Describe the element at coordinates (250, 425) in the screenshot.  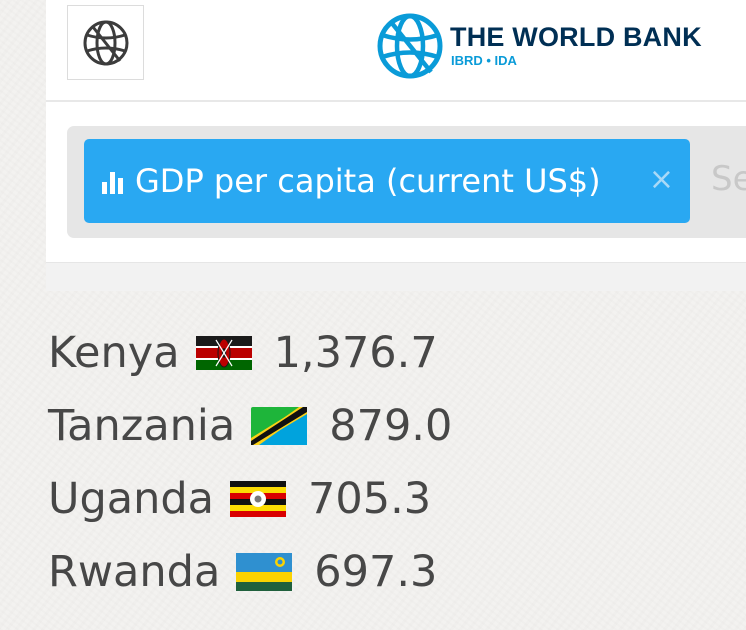
I see `list-item: Tanzania 879.0` at that location.